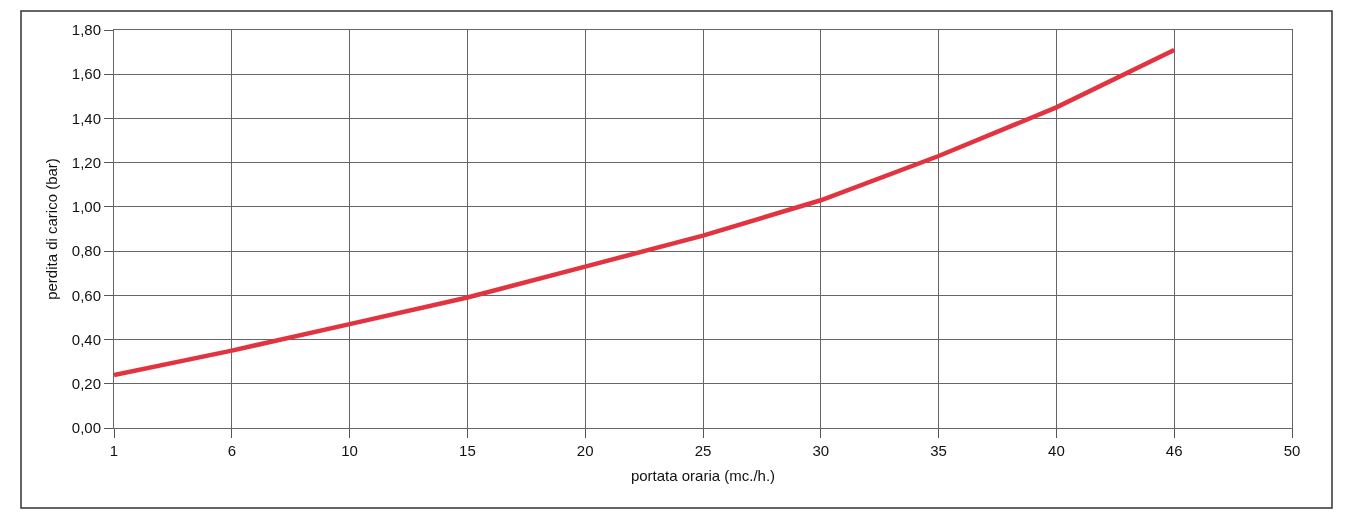 The width and height of the screenshot is (1356, 530). What do you see at coordinates (52, 229) in the screenshot?
I see `y-axis-title: perdita di carico (bar)` at bounding box center [52, 229].